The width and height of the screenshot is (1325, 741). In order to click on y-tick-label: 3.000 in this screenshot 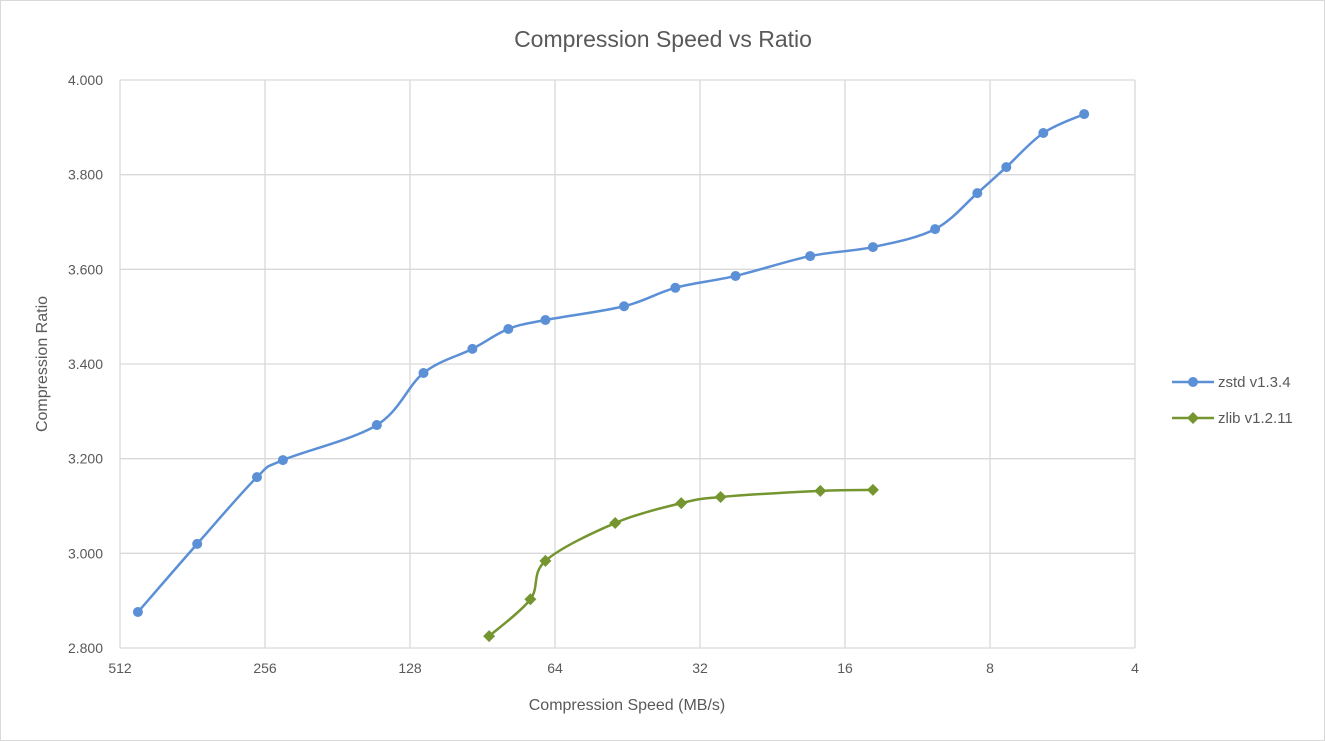, I will do `click(85, 553)`.